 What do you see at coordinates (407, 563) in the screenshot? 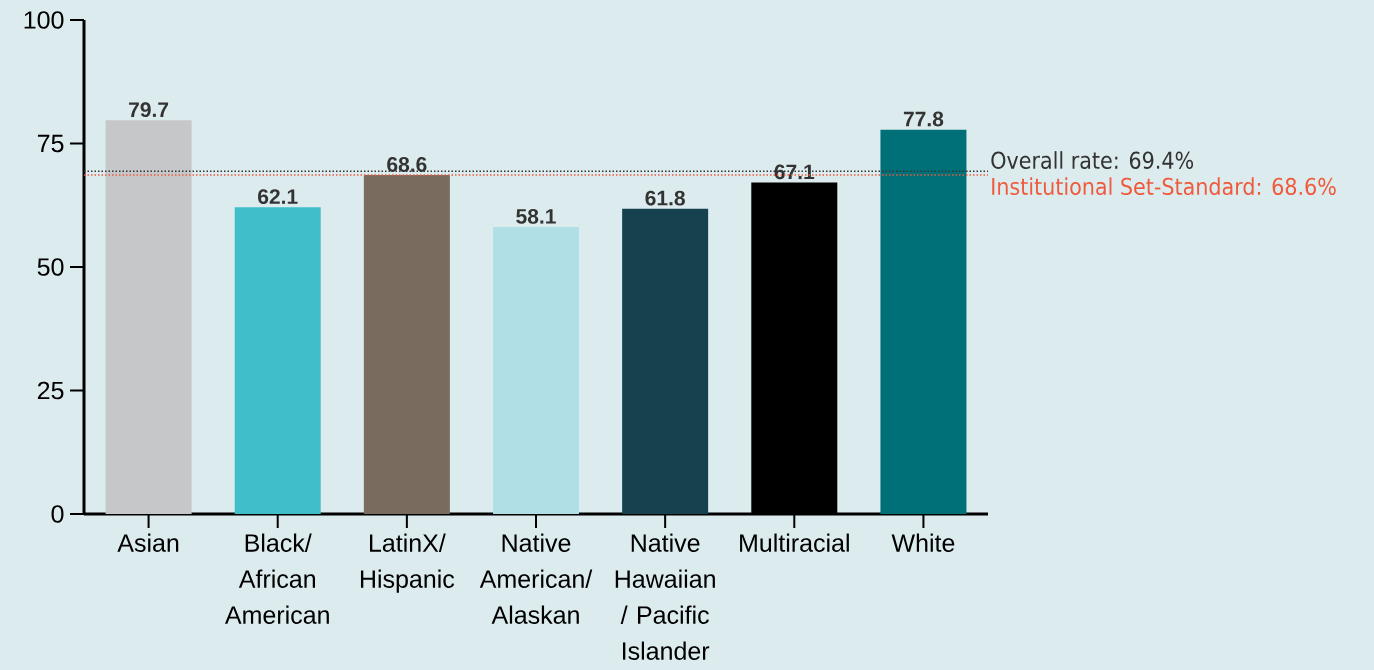
I see `x-tick-label: LatinX/ Hispanic` at bounding box center [407, 563].